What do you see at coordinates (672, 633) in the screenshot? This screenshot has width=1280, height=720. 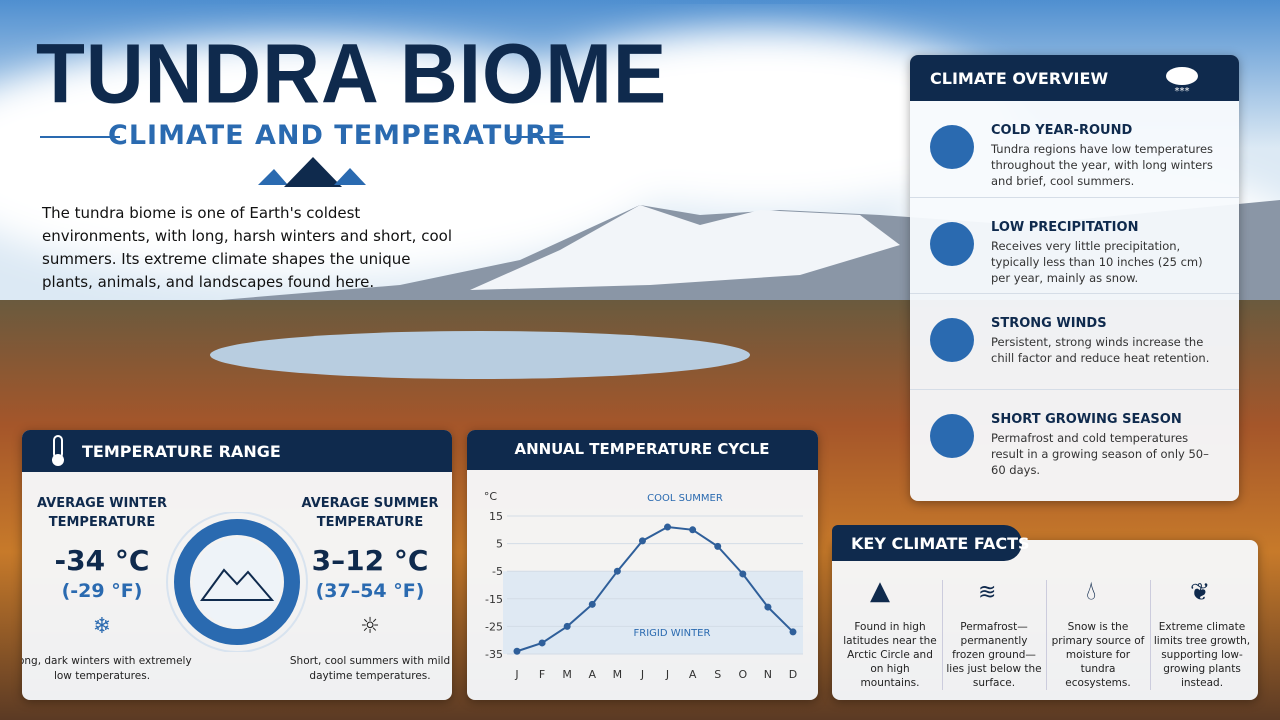 I see `annotation: FRIGID WINTER` at bounding box center [672, 633].